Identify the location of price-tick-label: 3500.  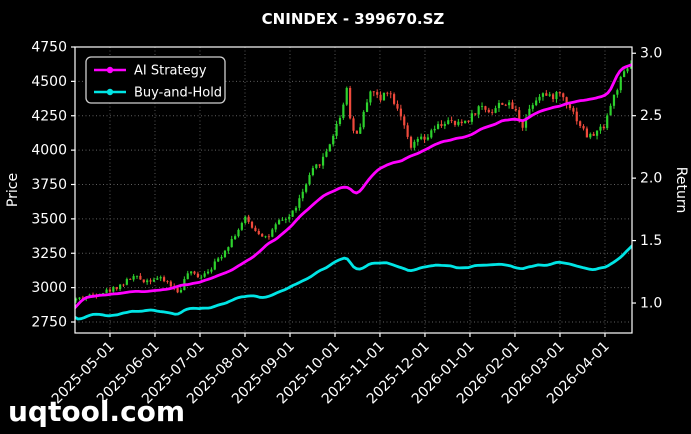
(49, 219).